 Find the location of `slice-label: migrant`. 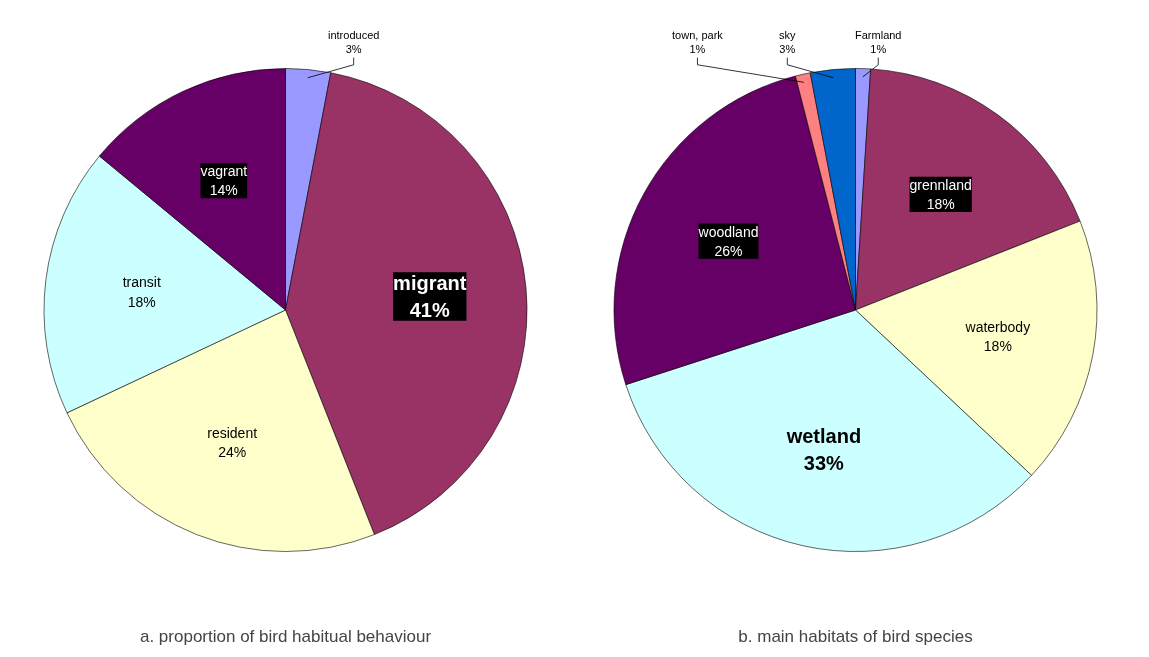

slice-label: migrant is located at coordinates (430, 283).